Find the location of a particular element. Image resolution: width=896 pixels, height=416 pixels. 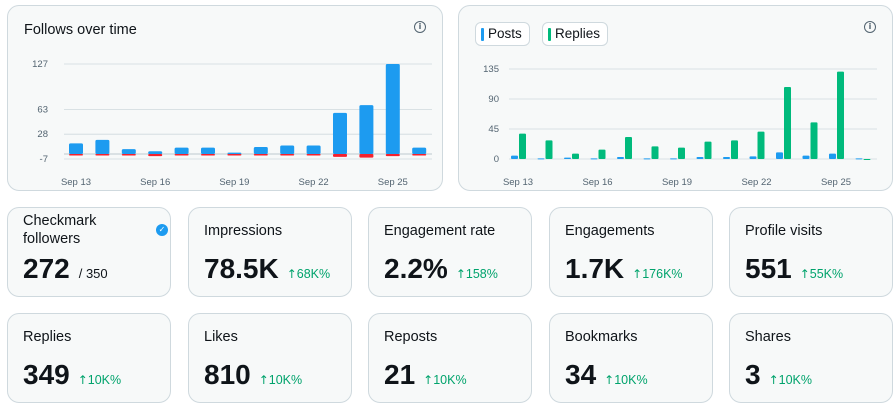

stat-card-shares: Shares 3 ↑10K% is located at coordinates (811, 358).